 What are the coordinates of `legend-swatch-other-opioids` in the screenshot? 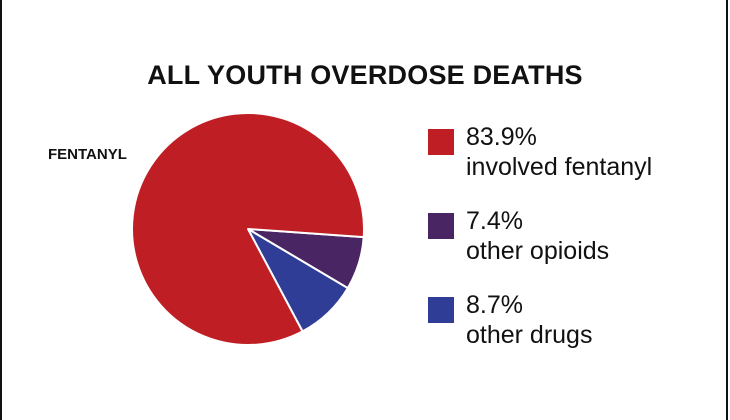 It's located at (441, 226).